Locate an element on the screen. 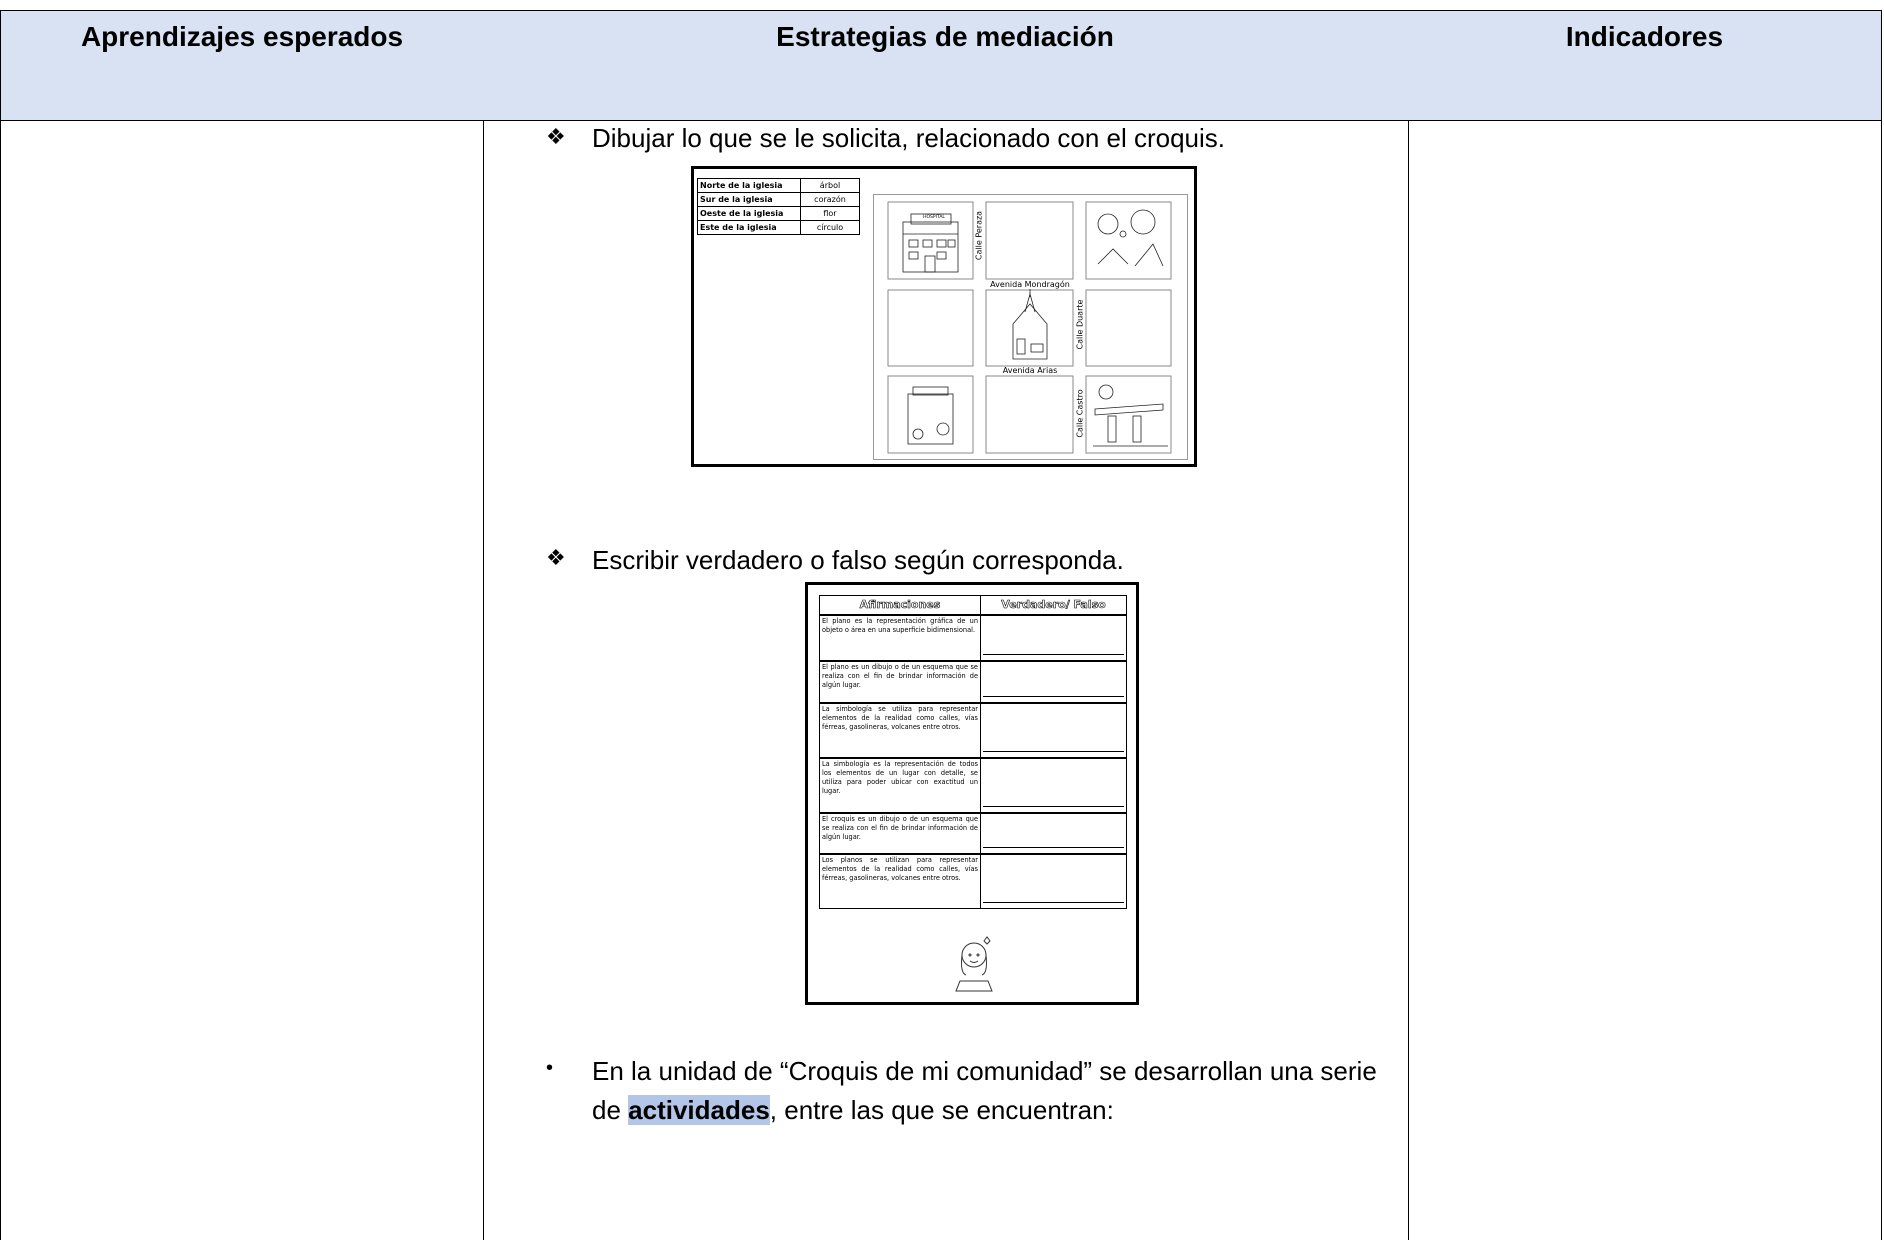  table-cell: Norte de la iglesia is located at coordinates (749, 185).